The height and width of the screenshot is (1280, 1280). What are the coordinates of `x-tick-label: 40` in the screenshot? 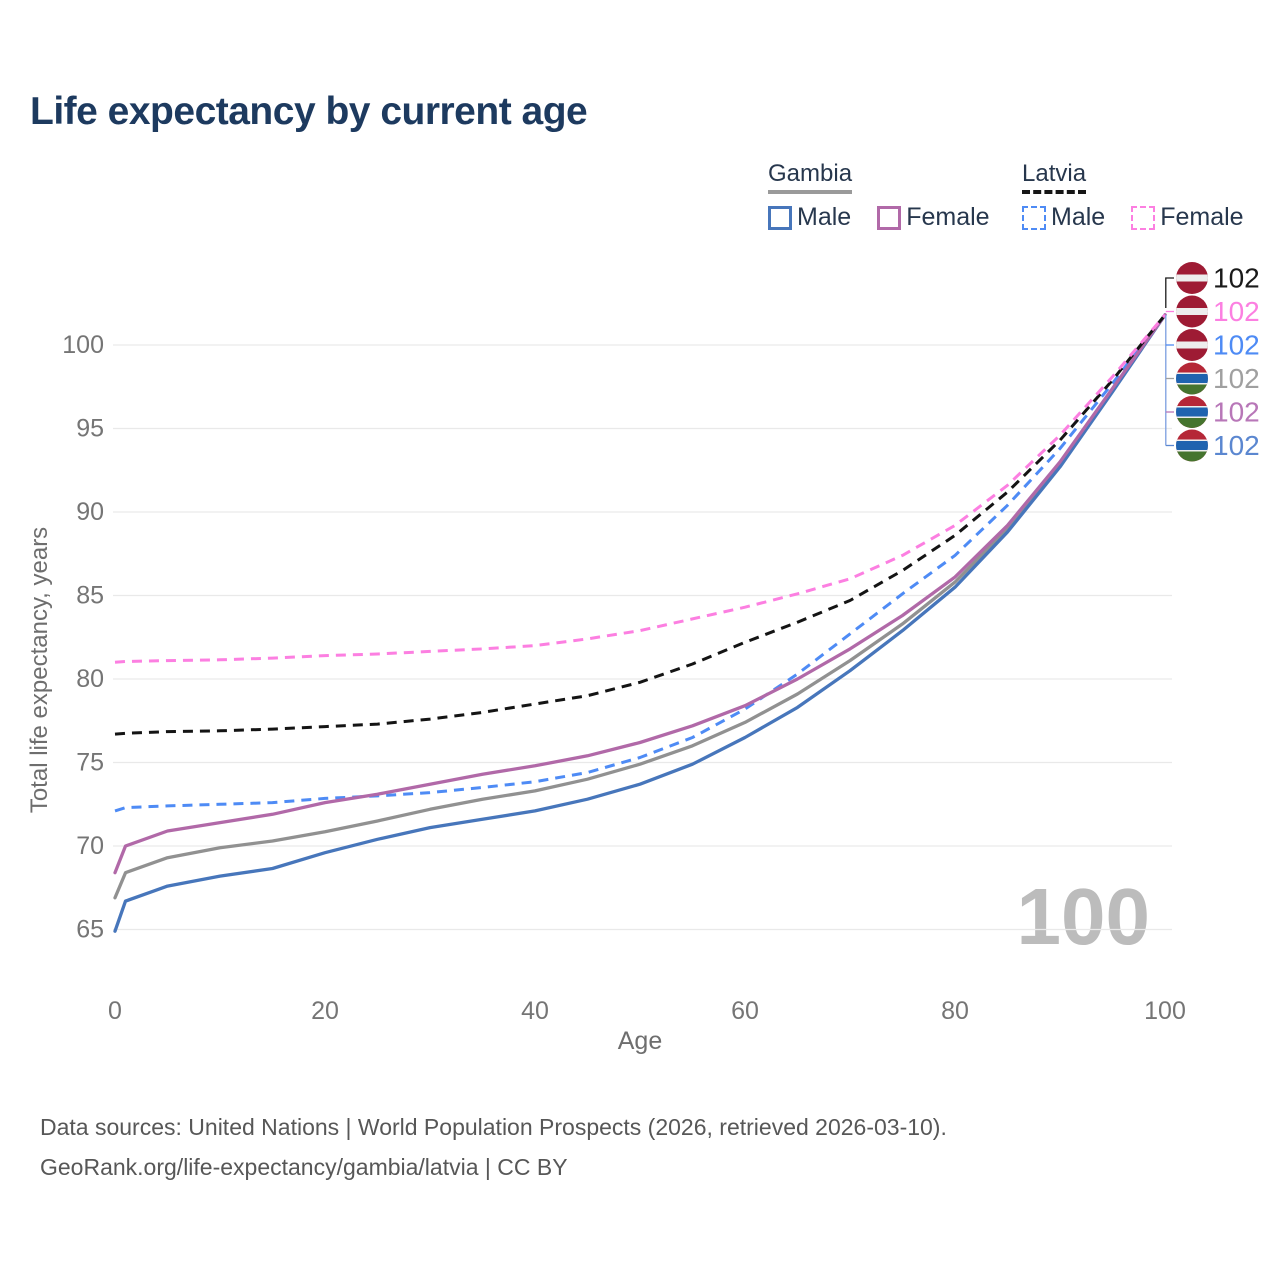 It's located at (535, 1011).